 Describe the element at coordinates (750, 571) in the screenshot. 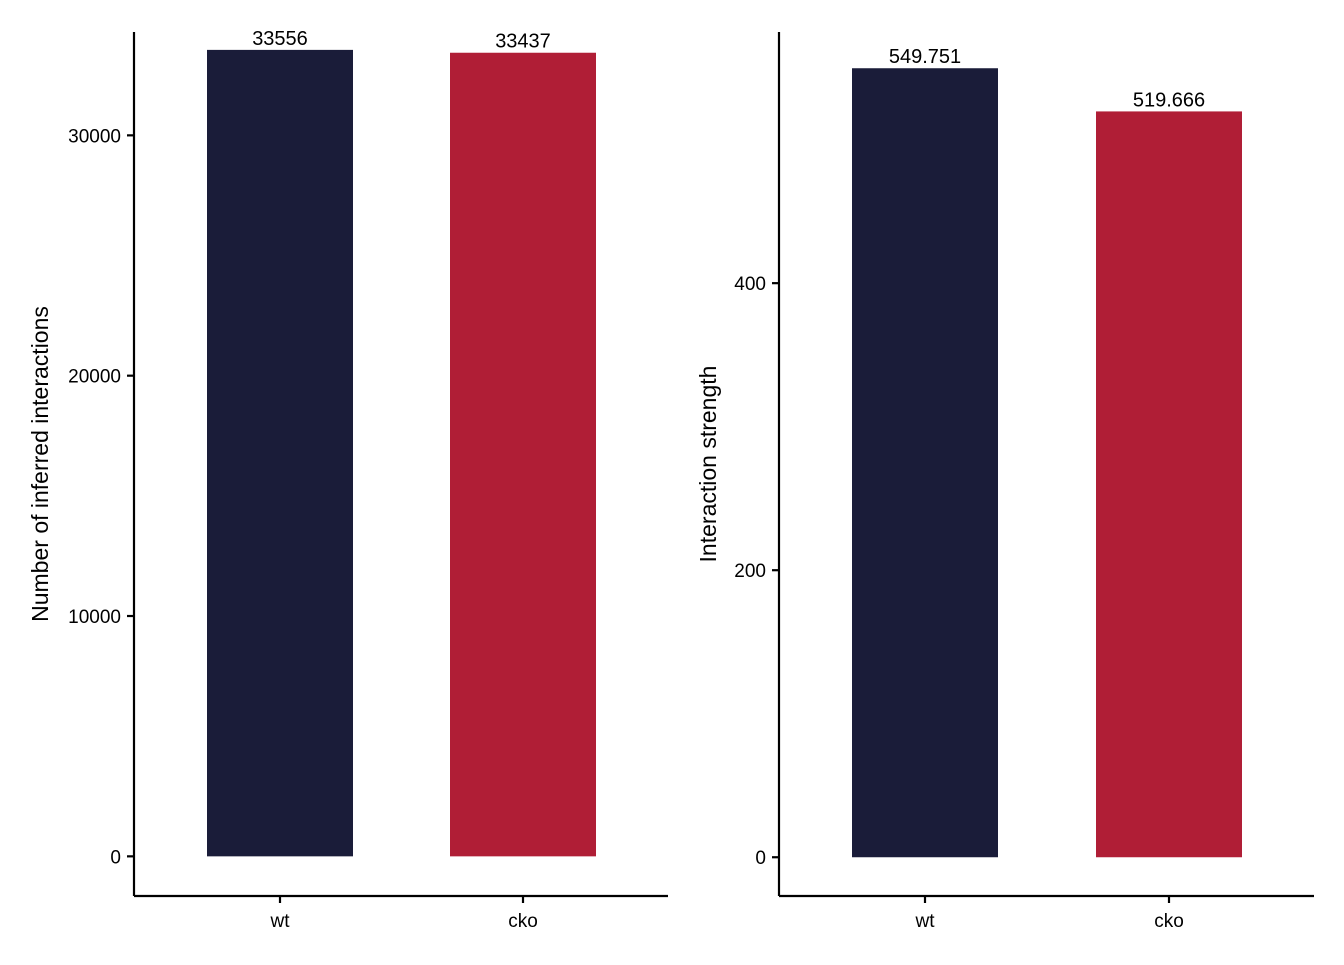

I see `y-tick-label: 200` at that location.